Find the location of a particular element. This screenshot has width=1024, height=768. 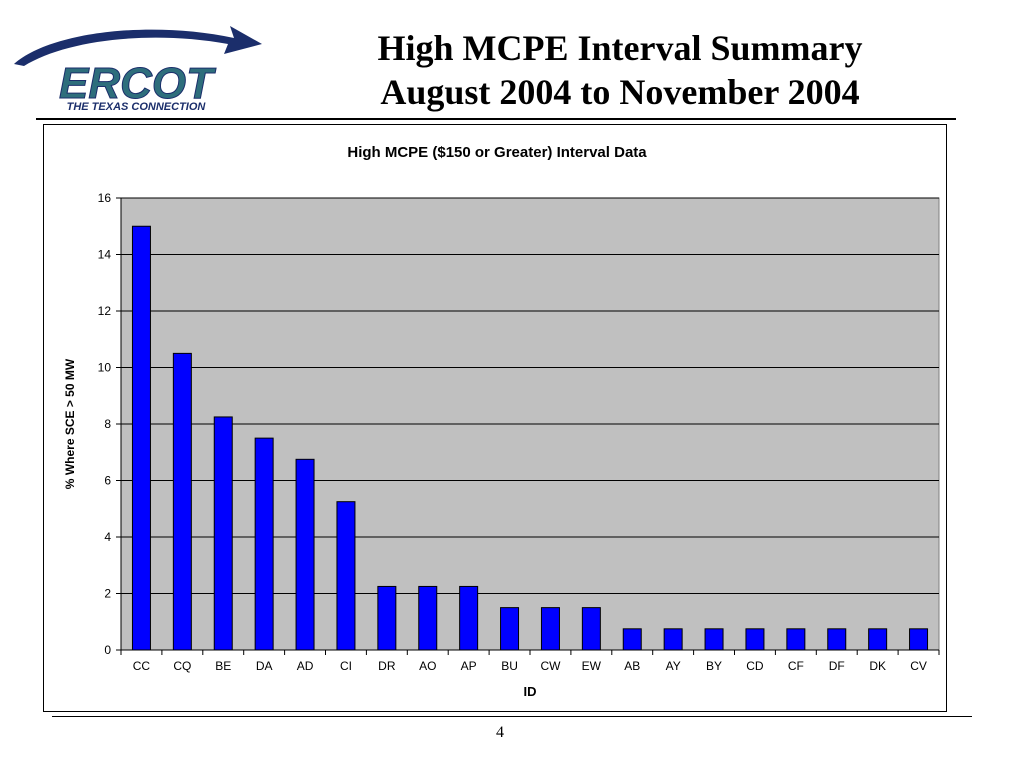

logo-arc is located at coordinates (138, 46).